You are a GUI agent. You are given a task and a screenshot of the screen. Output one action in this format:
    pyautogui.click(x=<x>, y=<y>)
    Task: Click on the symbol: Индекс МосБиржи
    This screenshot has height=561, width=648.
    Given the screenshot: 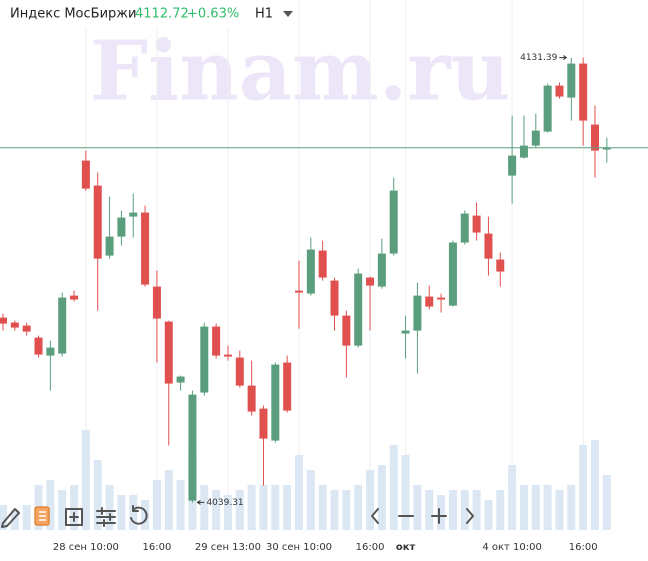 What is the action you would take?
    pyautogui.click(x=73, y=14)
    